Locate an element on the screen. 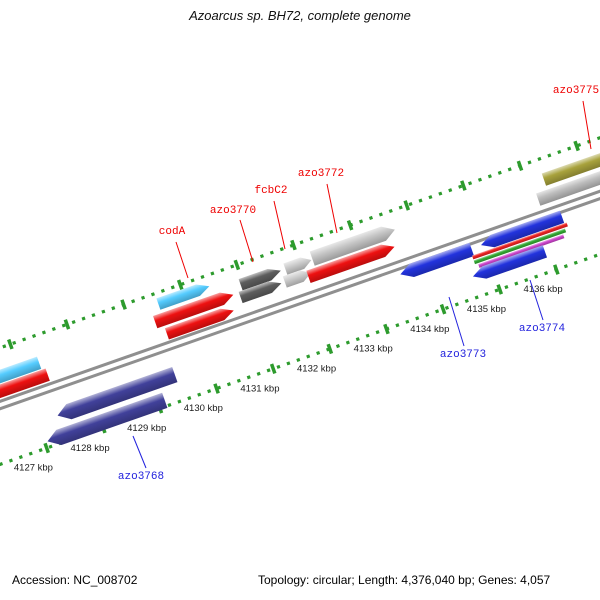  gene-arrow-gene-partial-red is located at coordinates (25, 390).